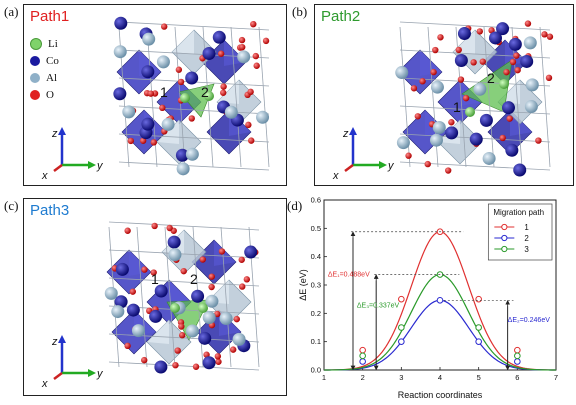 This screenshot has height=405, width=576. Describe the element at coordinates (303, 285) in the screenshot. I see `y-axis-label: ΔE (eV)` at that location.